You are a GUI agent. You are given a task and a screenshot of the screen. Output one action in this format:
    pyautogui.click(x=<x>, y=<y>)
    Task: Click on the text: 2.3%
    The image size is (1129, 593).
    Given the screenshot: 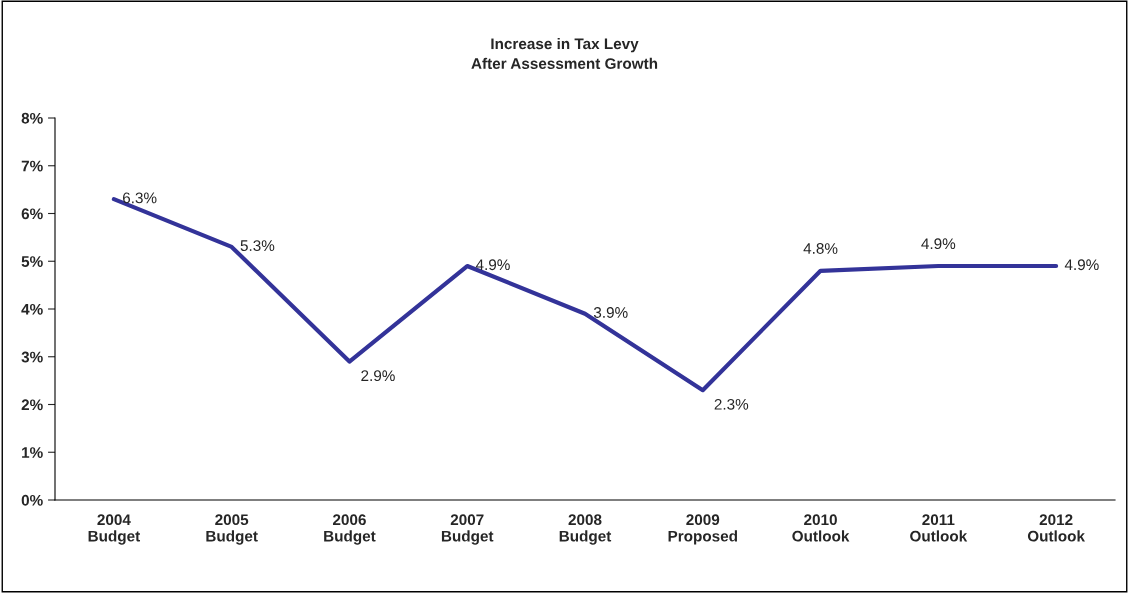 What is the action you would take?
    pyautogui.click(x=731, y=404)
    